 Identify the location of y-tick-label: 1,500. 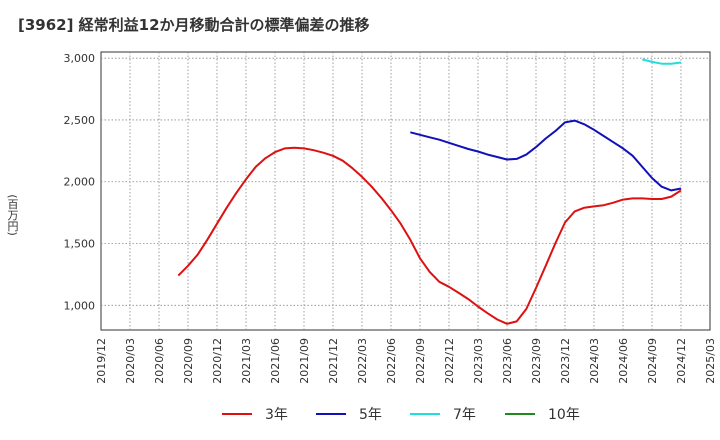
(80, 244).